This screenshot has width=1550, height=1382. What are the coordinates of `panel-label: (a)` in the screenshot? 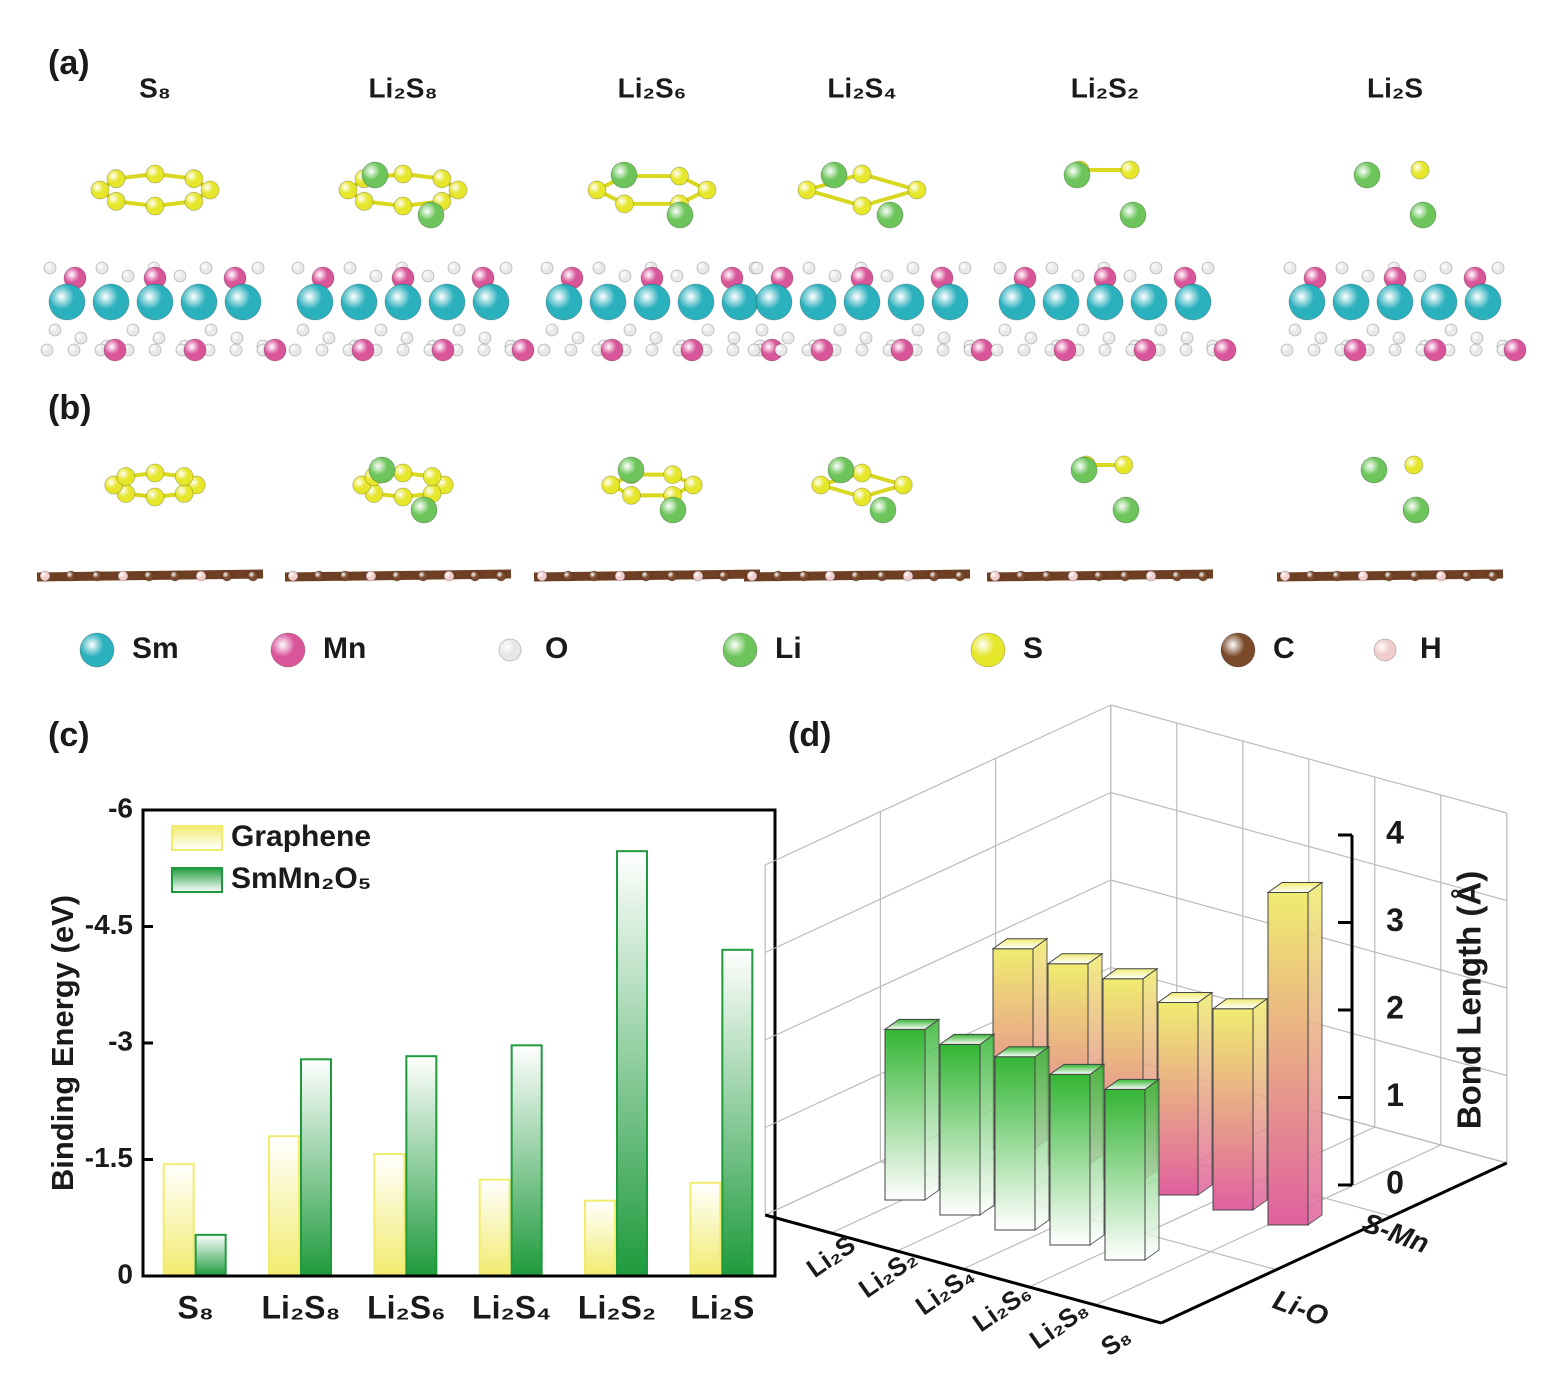 It's located at (69, 63).